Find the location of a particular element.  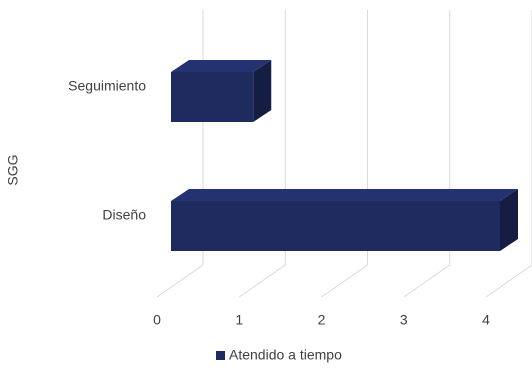

y-tick-label: Diseño is located at coordinates (124, 215).